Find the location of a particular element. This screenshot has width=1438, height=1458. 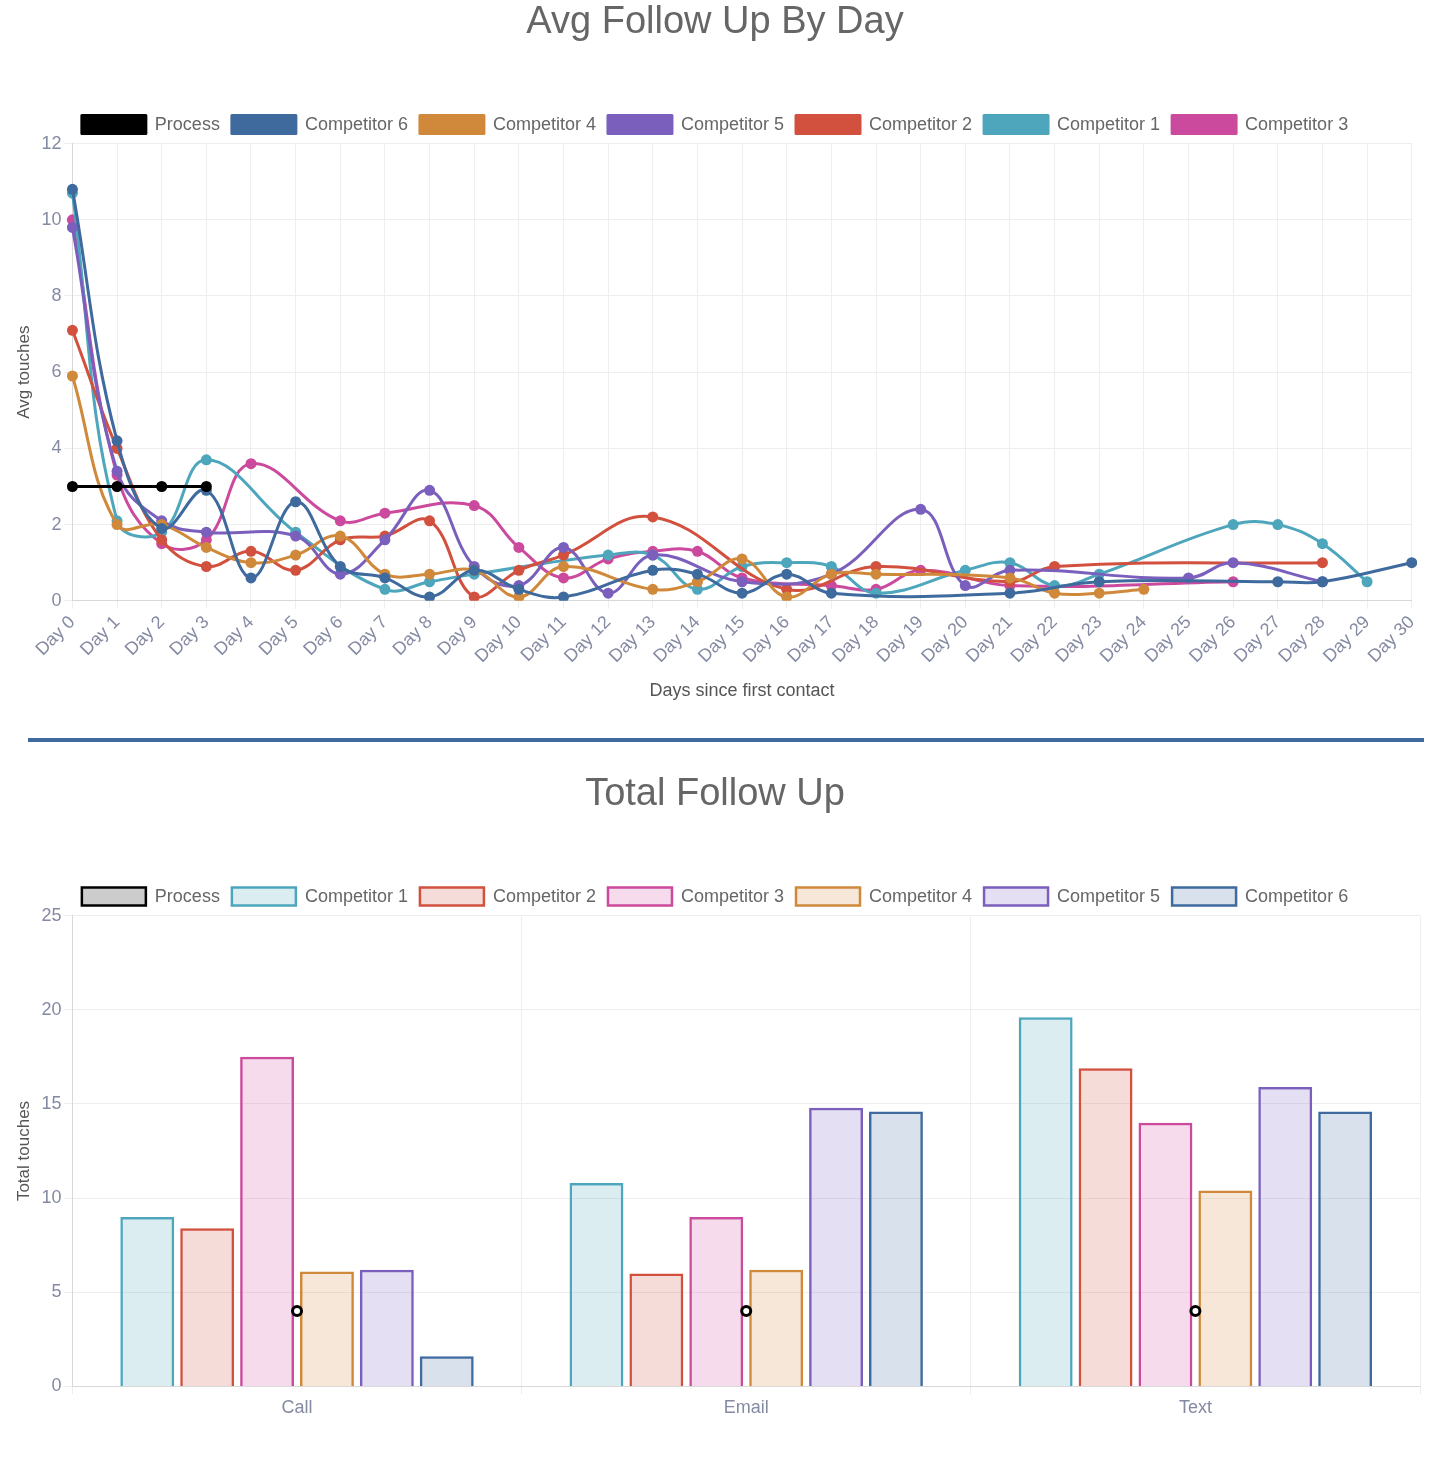

y-axis-title: Avg touches is located at coordinates (23, 372).